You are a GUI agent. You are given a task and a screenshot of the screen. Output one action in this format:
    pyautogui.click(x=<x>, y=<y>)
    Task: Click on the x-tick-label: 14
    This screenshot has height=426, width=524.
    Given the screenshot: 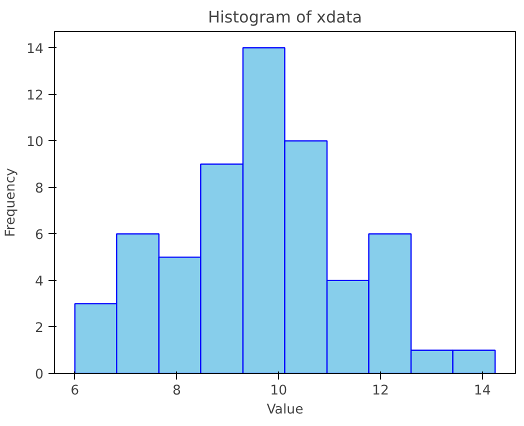 What is the action you would take?
    pyautogui.click(x=482, y=391)
    